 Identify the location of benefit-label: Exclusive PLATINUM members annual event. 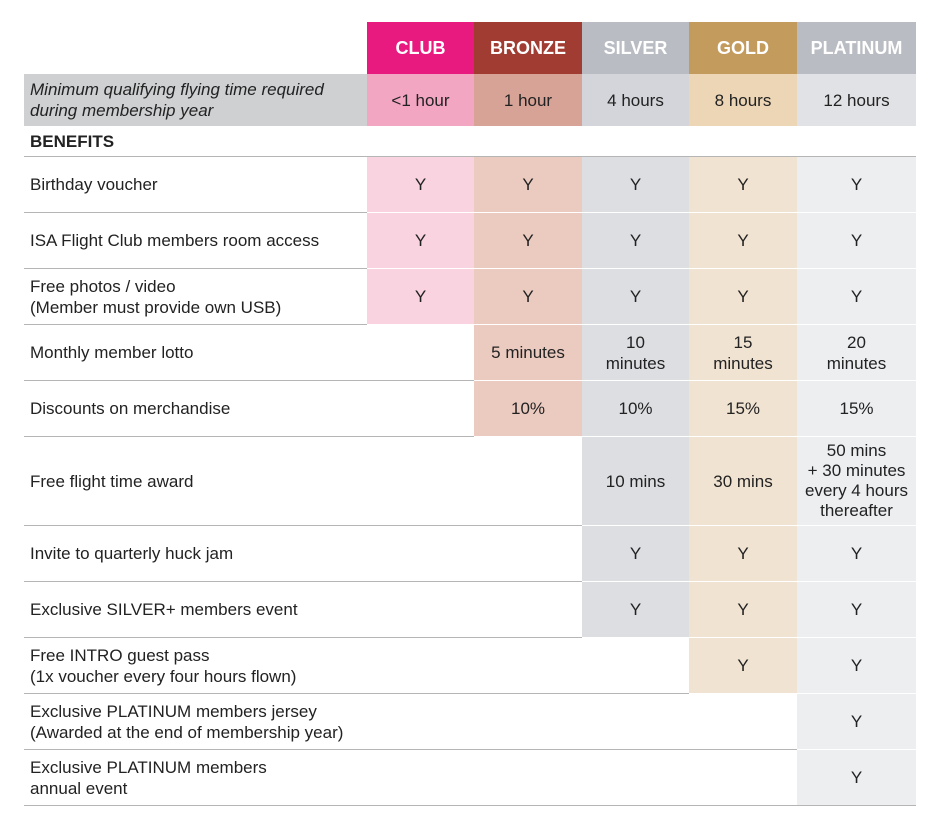
(195, 777).